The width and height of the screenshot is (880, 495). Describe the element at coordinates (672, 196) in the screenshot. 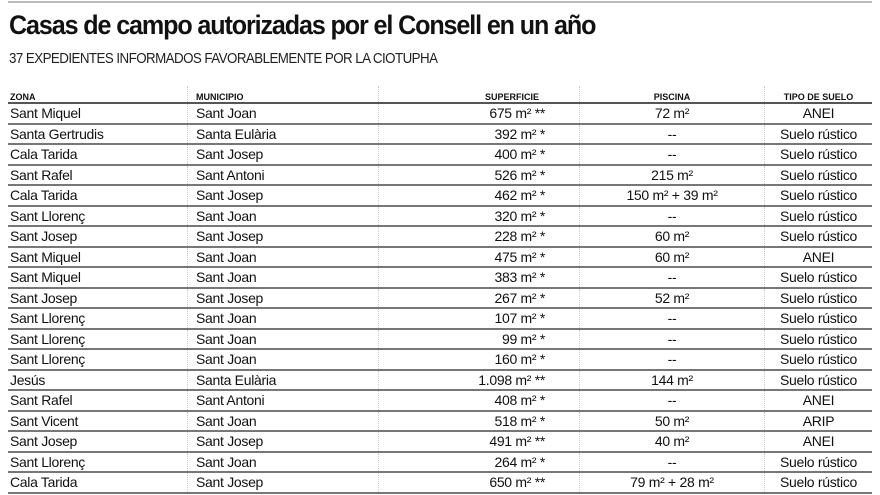

I see `cell-piscina: 150 m² + 39 m²` at that location.